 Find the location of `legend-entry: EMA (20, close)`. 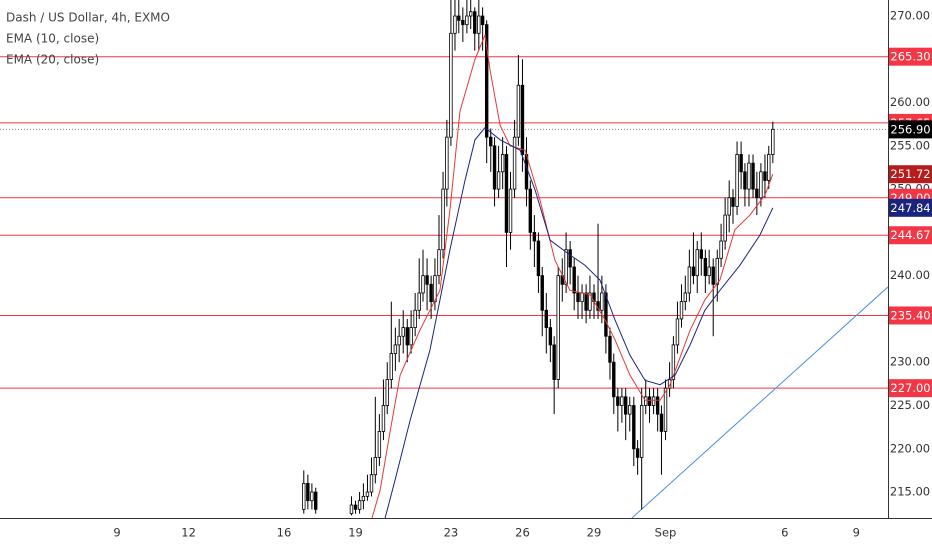

legend-entry: EMA (20, close) is located at coordinates (52, 60).